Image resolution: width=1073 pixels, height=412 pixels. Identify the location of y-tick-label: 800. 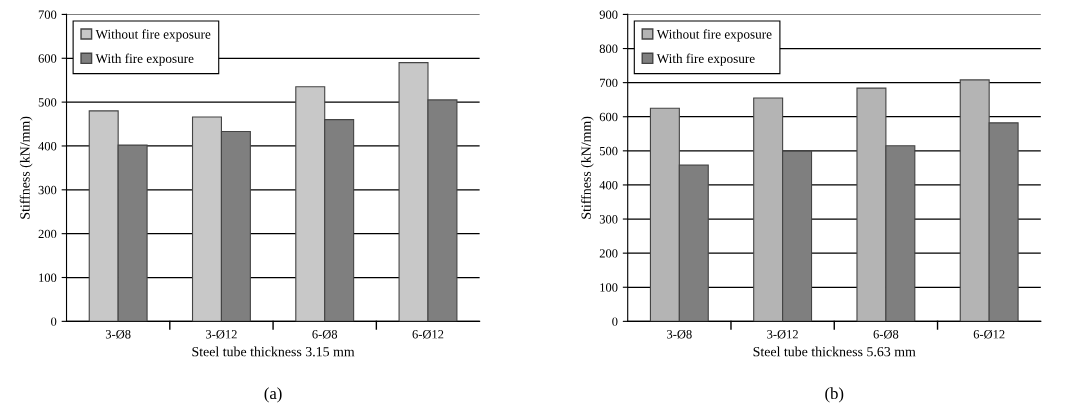
(608, 48).